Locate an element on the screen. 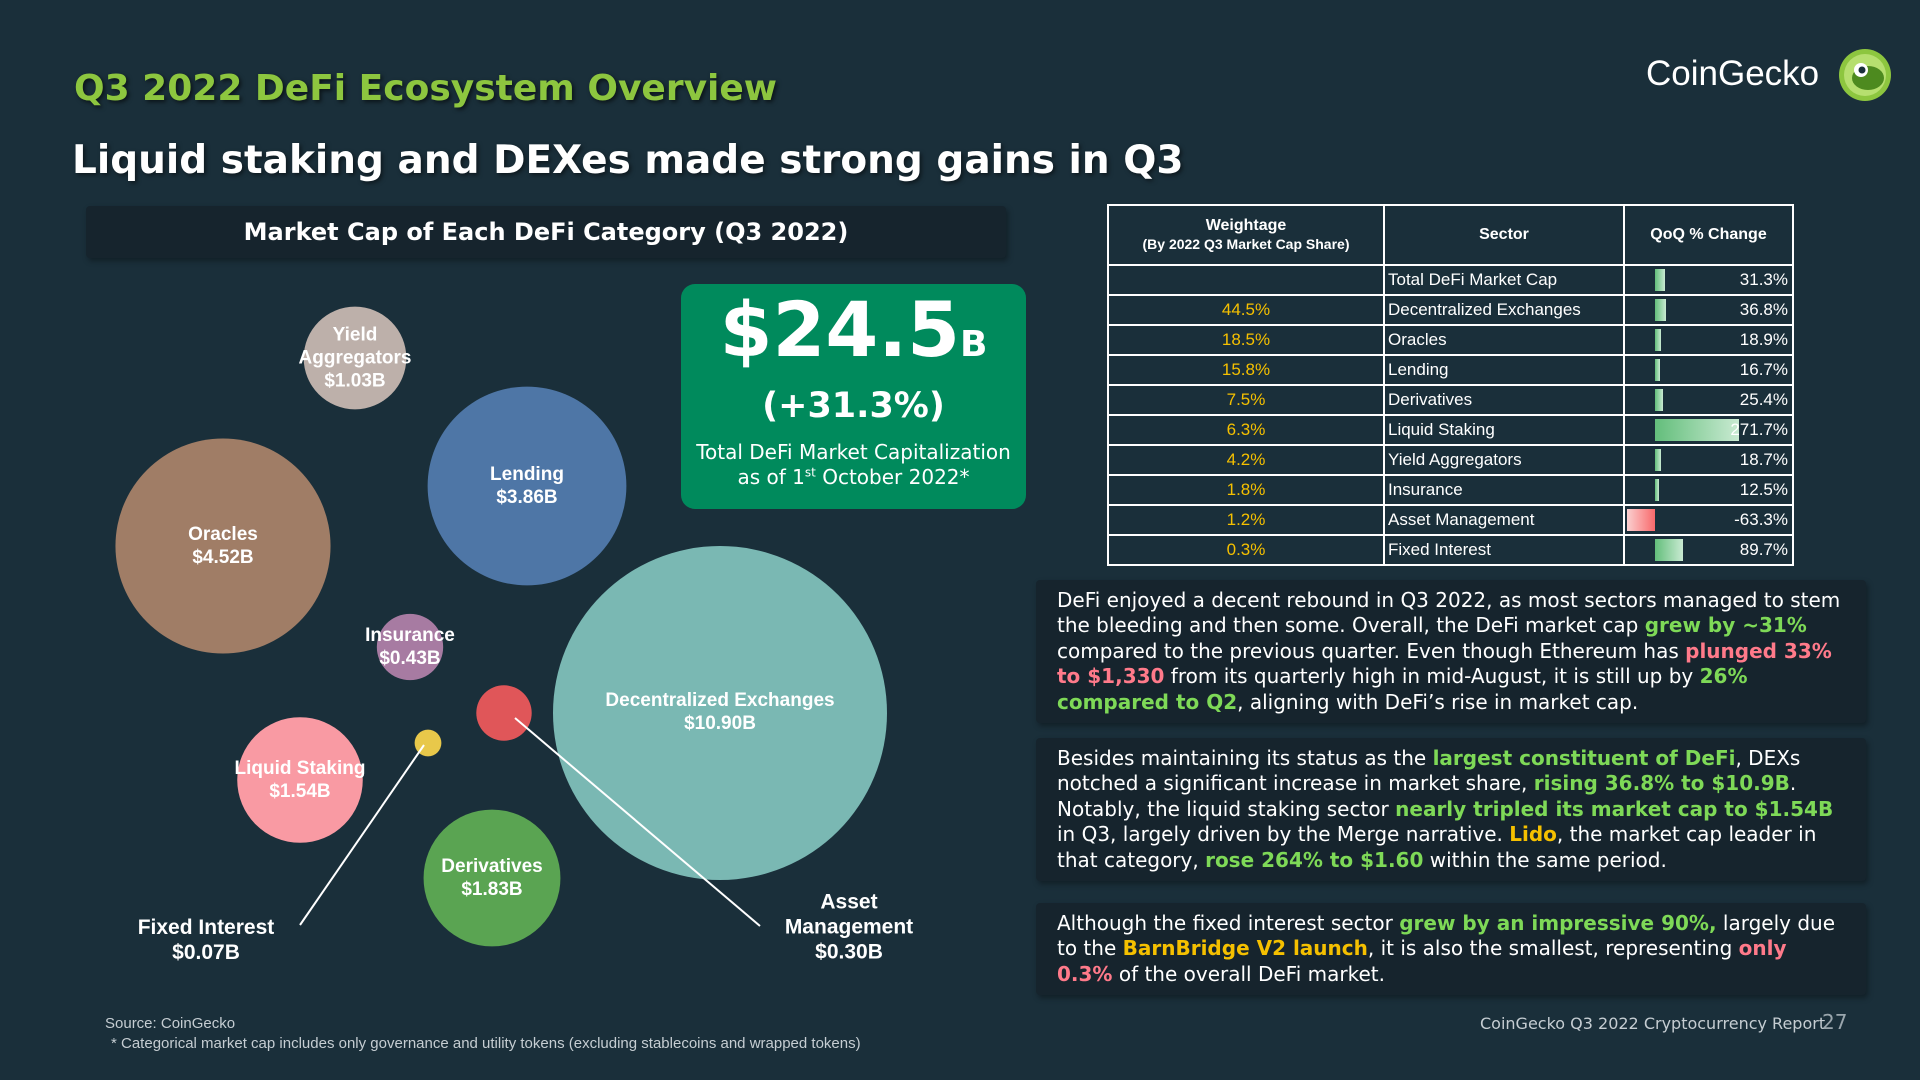 Image resolution: width=1920 pixels, height=1080 pixels. table-row: 6.3% Liquid Staking 271.7% is located at coordinates (1450, 430).